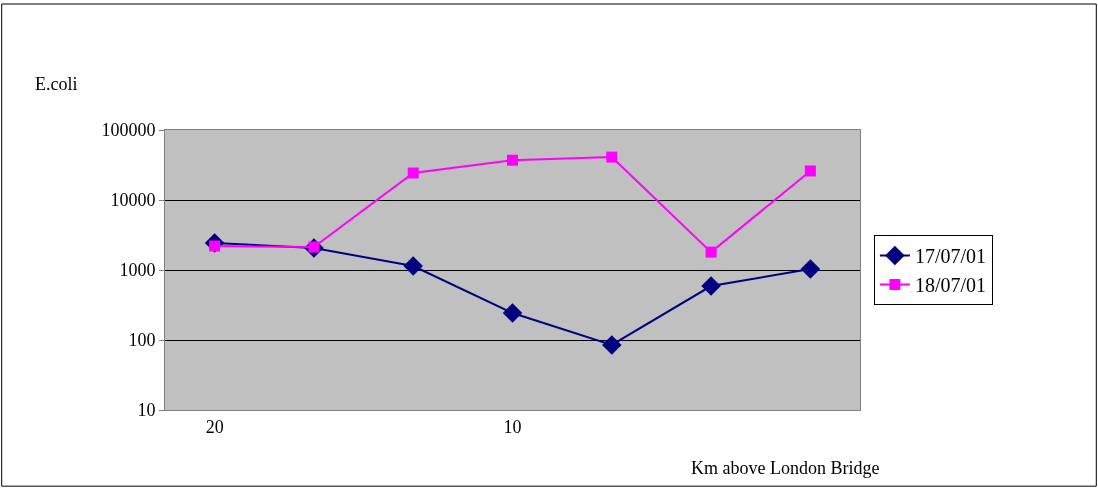 The width and height of the screenshot is (1098, 488). Describe the element at coordinates (128, 130) in the screenshot. I see `y-tick-label: 100000` at that location.